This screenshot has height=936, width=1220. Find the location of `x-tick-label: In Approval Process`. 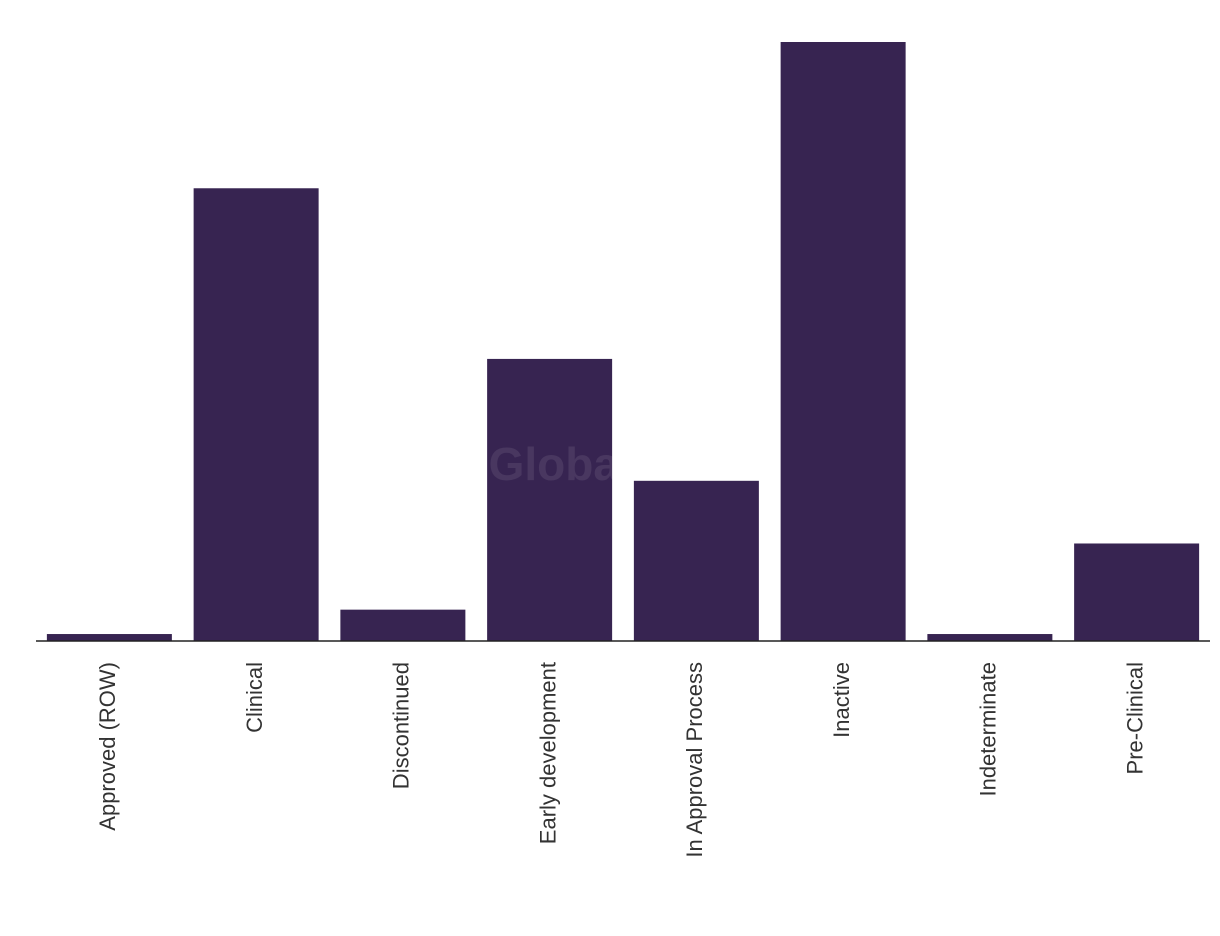

x-tick-label: In Approval Process is located at coordinates (694, 760).